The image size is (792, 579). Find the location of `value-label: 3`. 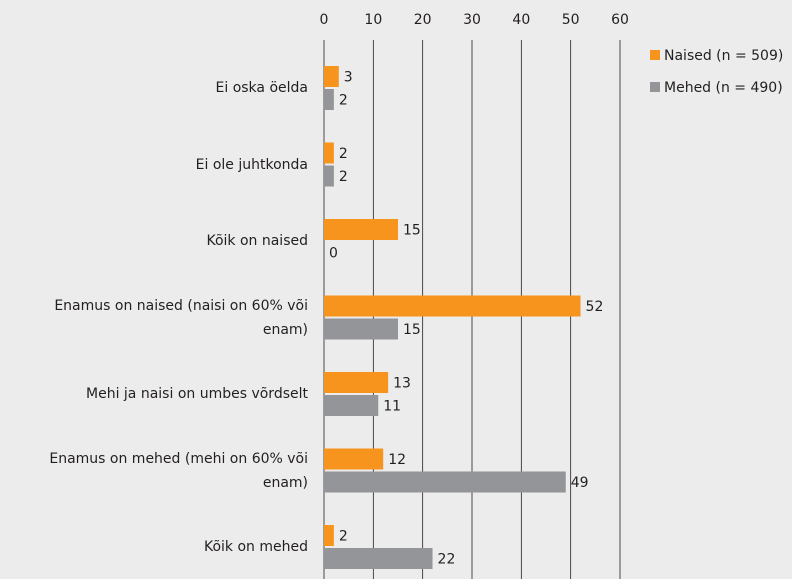

value-label: 3 is located at coordinates (348, 78).